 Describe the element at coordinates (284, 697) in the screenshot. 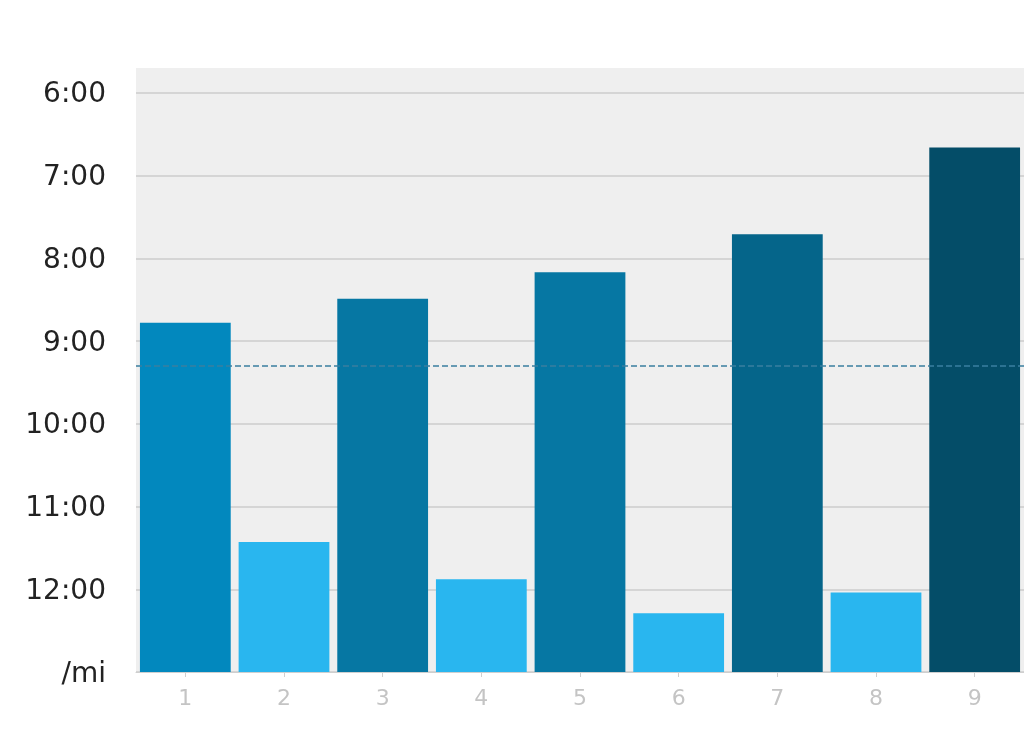

I see `x-tick-label: 2` at that location.